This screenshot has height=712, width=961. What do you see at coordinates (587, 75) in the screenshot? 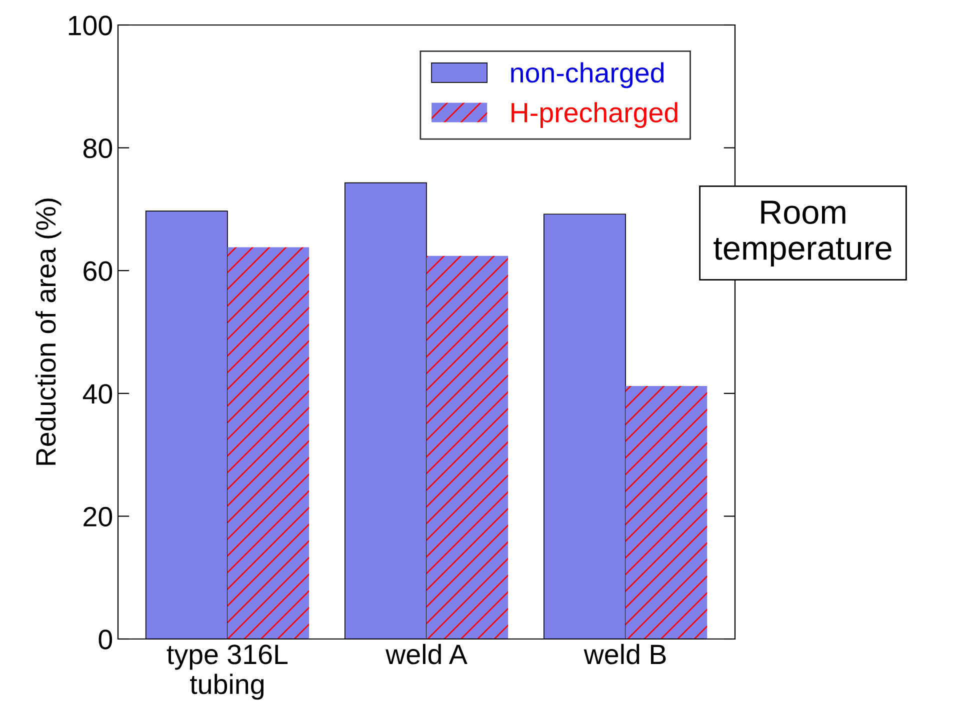
I see `legend-label: non-charged` at bounding box center [587, 75].